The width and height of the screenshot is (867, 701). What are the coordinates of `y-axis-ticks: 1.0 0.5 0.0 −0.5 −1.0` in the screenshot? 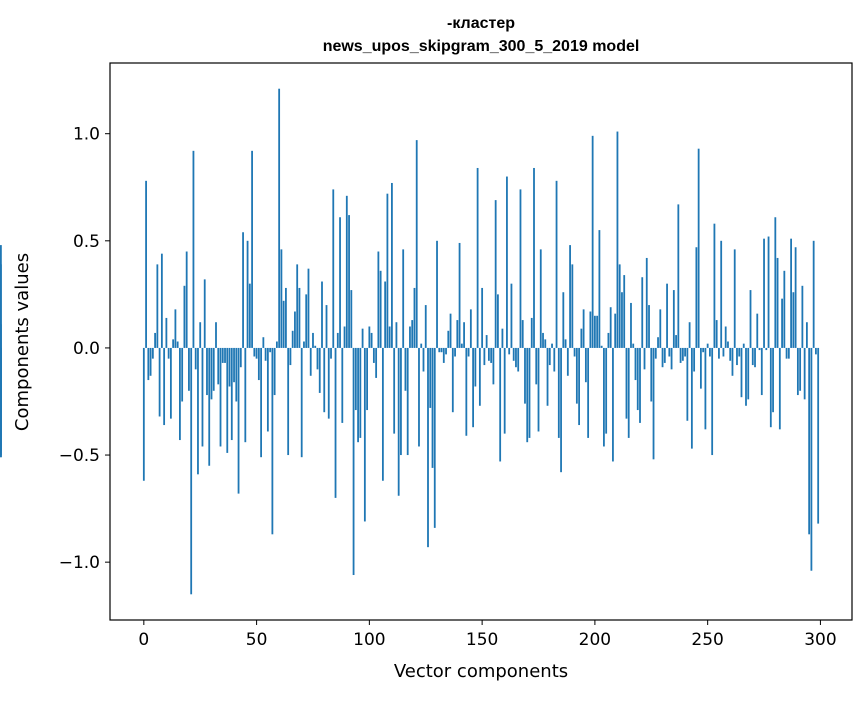 It's located at (84, 349).